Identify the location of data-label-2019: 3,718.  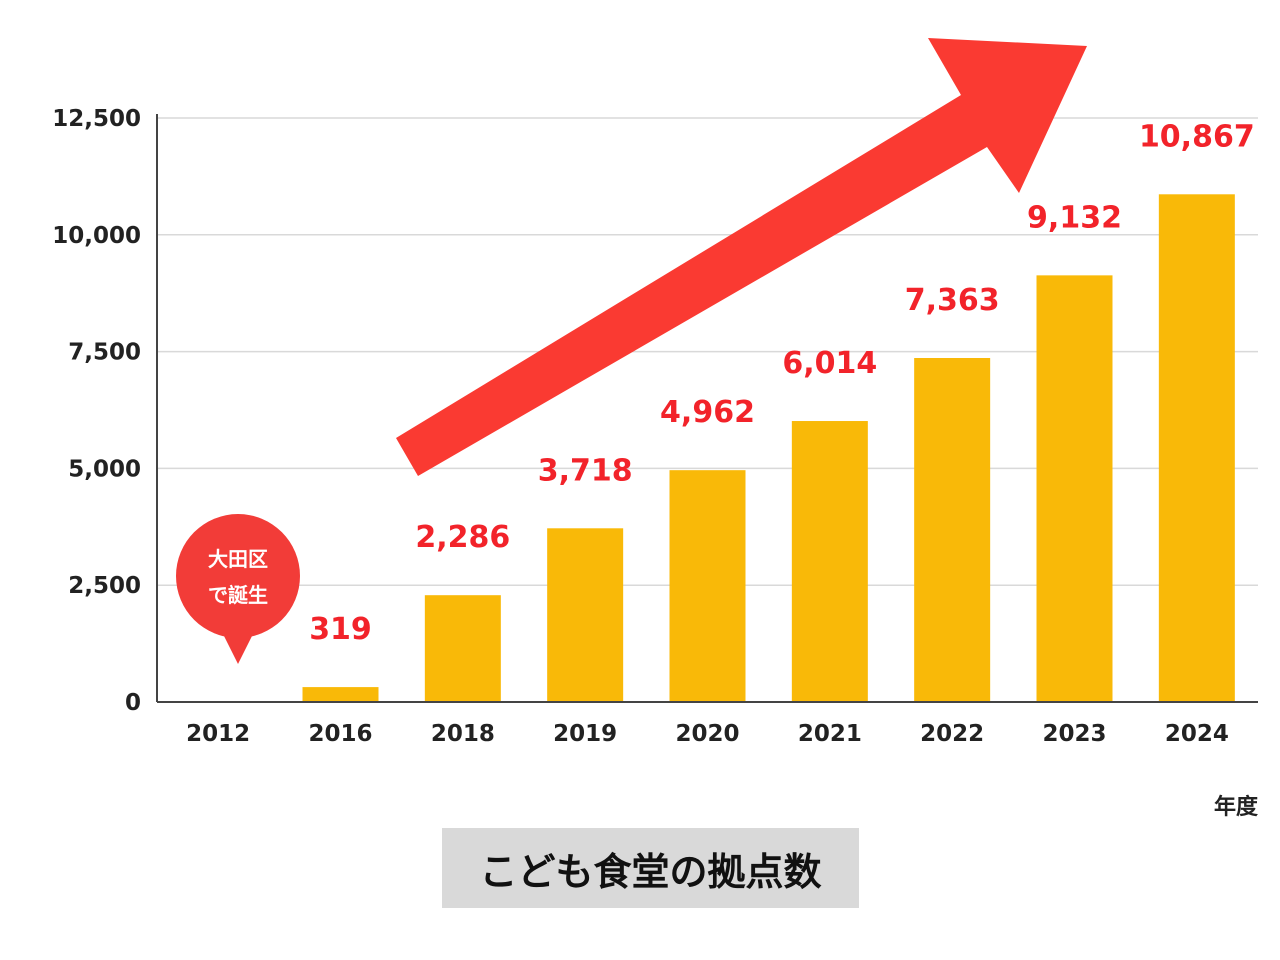
(585, 470).